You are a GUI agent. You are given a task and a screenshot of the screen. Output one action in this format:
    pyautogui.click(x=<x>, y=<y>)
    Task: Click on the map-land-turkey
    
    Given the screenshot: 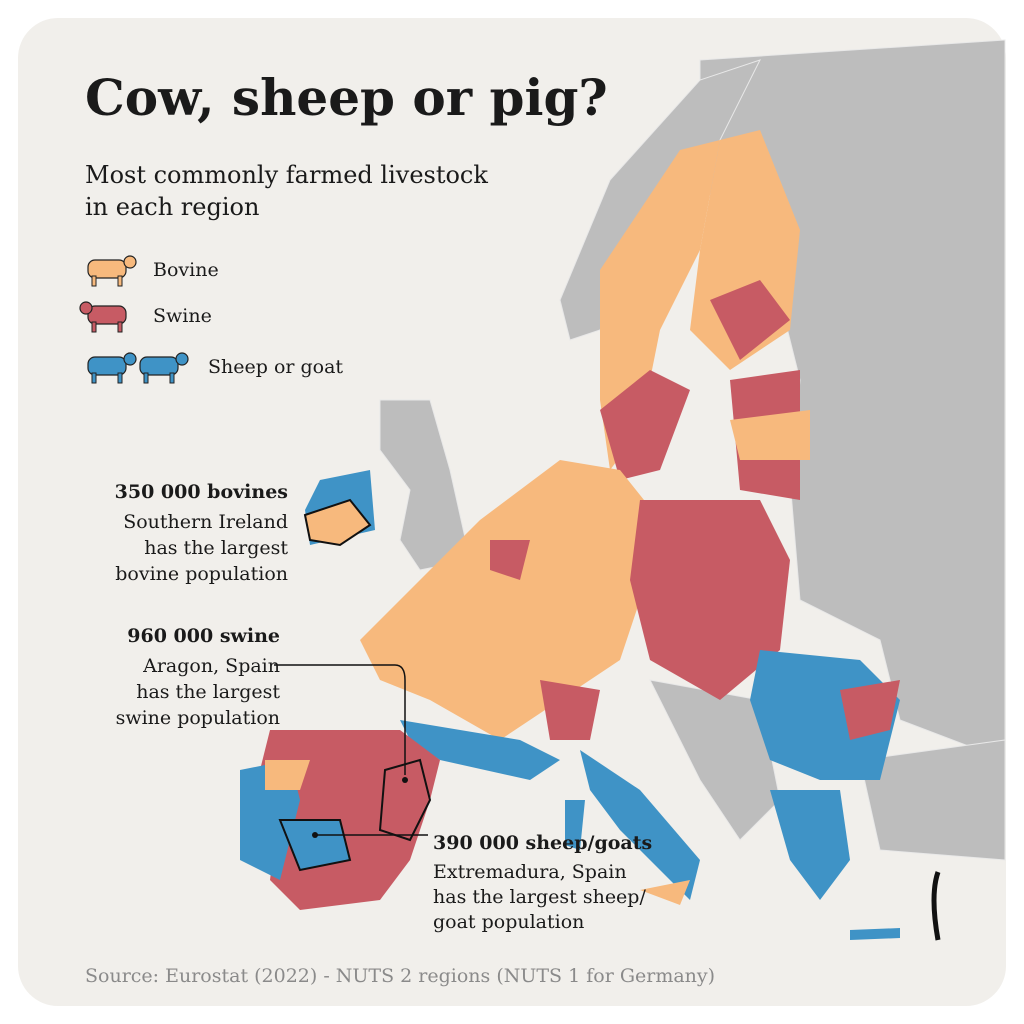 What is the action you would take?
    pyautogui.click(x=932, y=800)
    